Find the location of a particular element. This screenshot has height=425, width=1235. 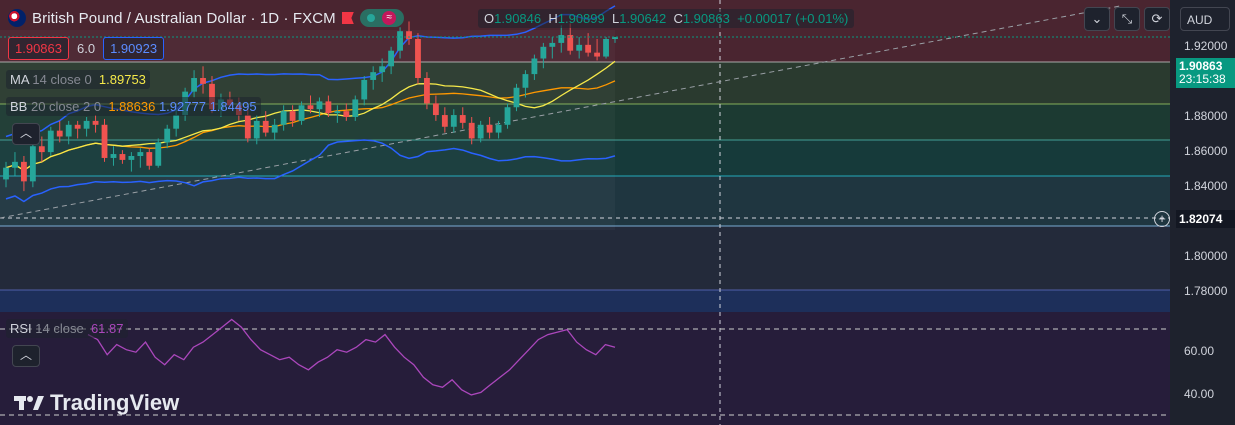

chevron-down-button: ⌄ is located at coordinates (1097, 19).